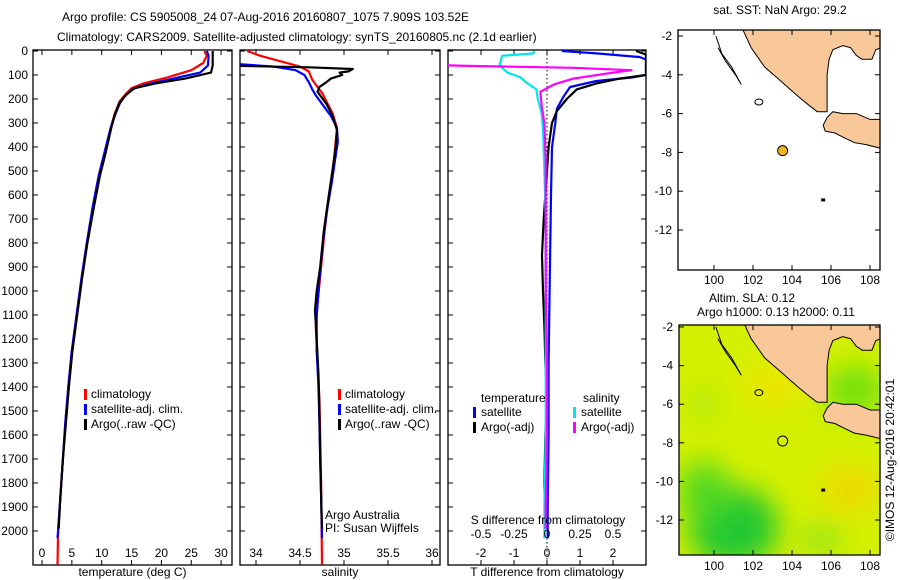 This screenshot has height=580, width=900. Describe the element at coordinates (811, 71) in the screenshot. I see `land-sumatra` at that location.